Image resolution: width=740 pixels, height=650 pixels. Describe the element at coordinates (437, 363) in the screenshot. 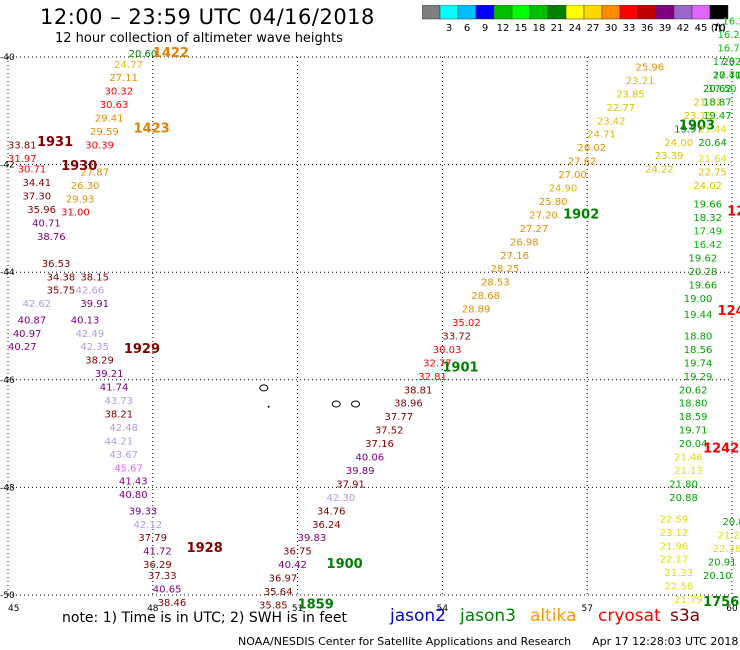

I see `wave-height-value: 32.77` at that location.